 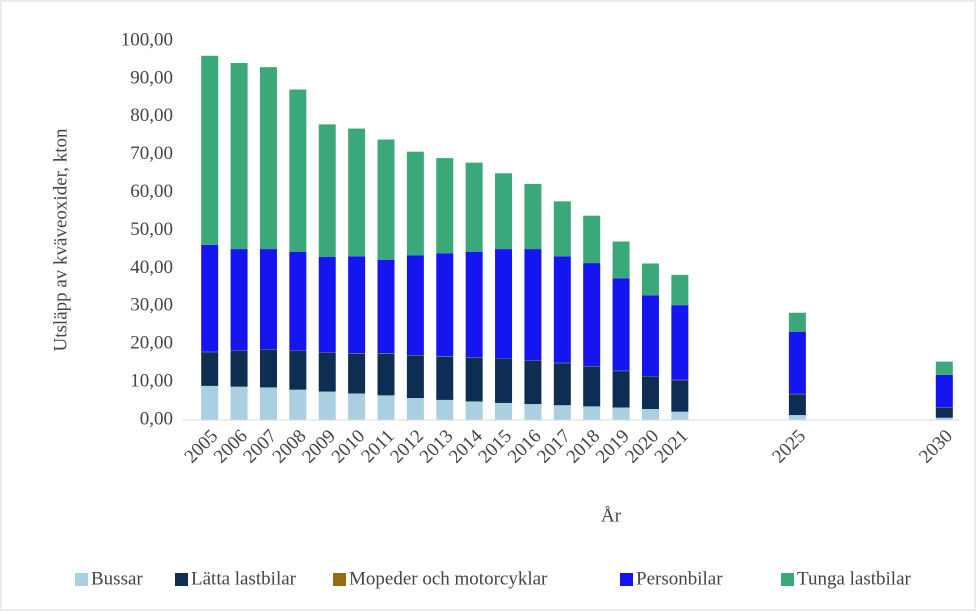 I want to click on legend-label: Mopeder och motorcyklar, so click(x=448, y=578).